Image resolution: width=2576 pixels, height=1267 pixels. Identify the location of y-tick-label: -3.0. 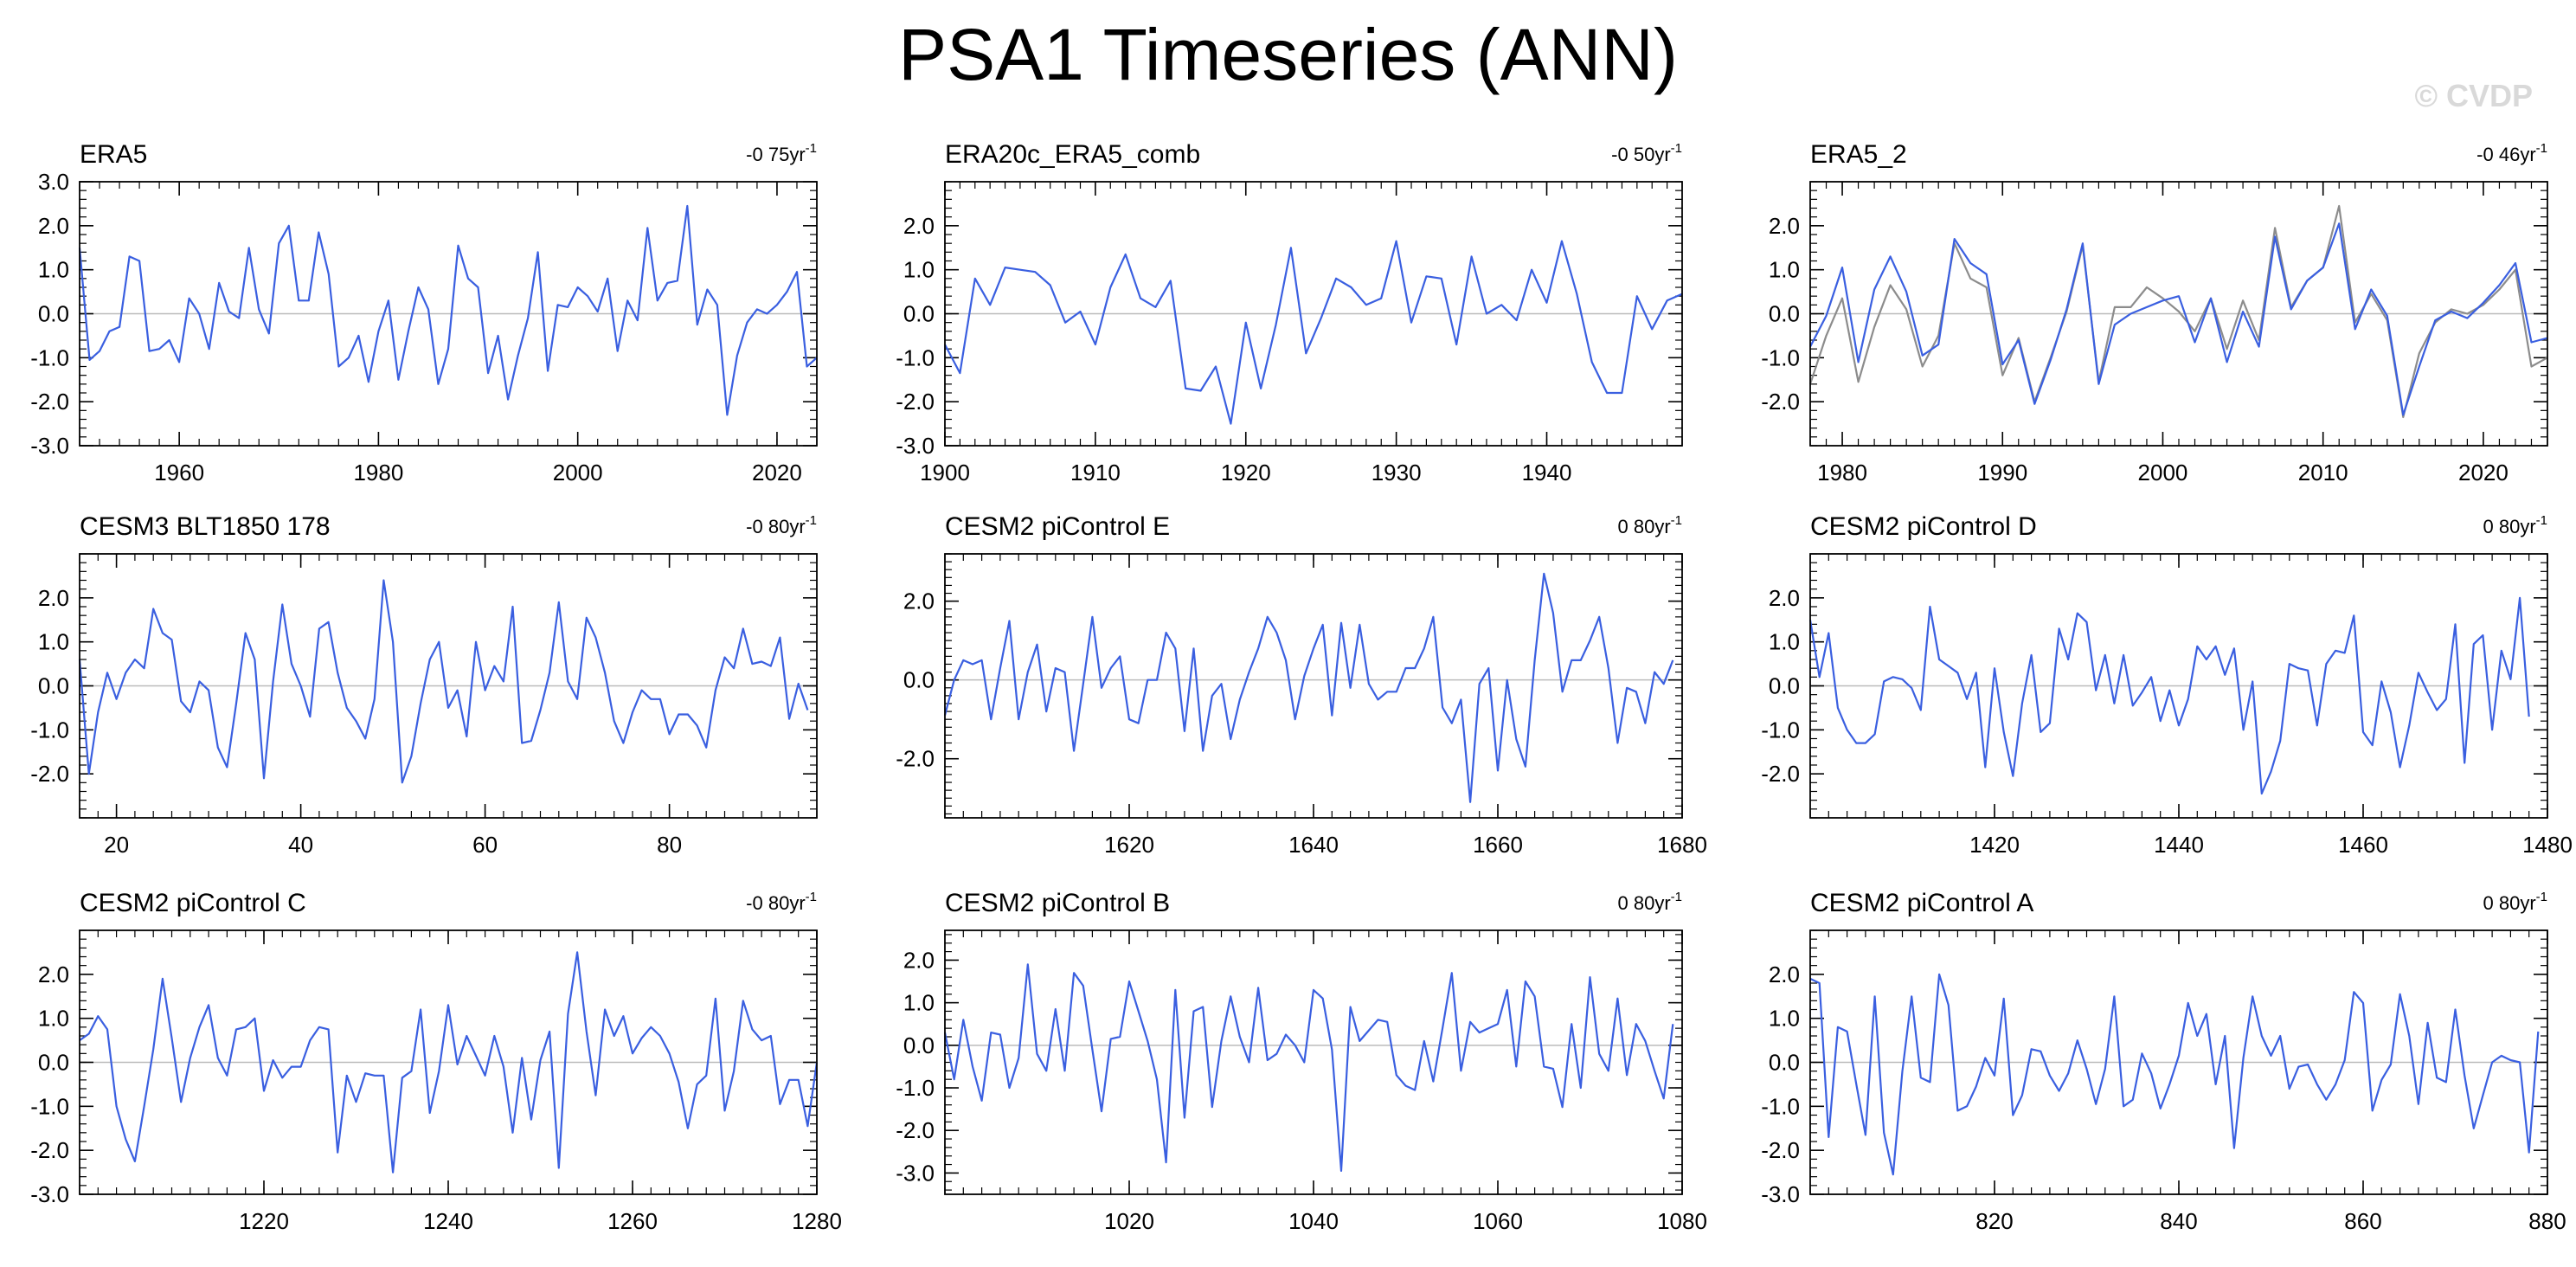
(50, 1194).